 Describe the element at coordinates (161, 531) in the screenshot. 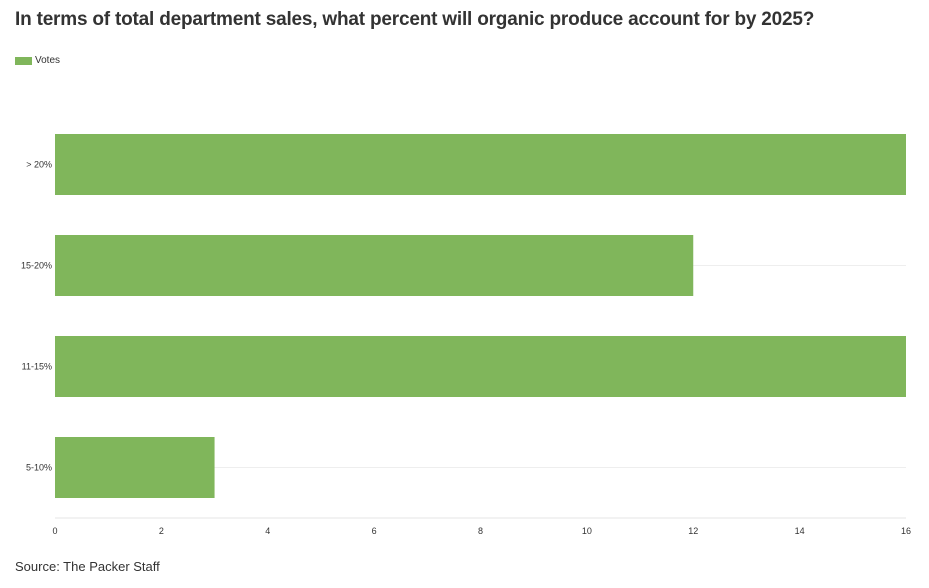

I see `x-tick-label: 2` at that location.